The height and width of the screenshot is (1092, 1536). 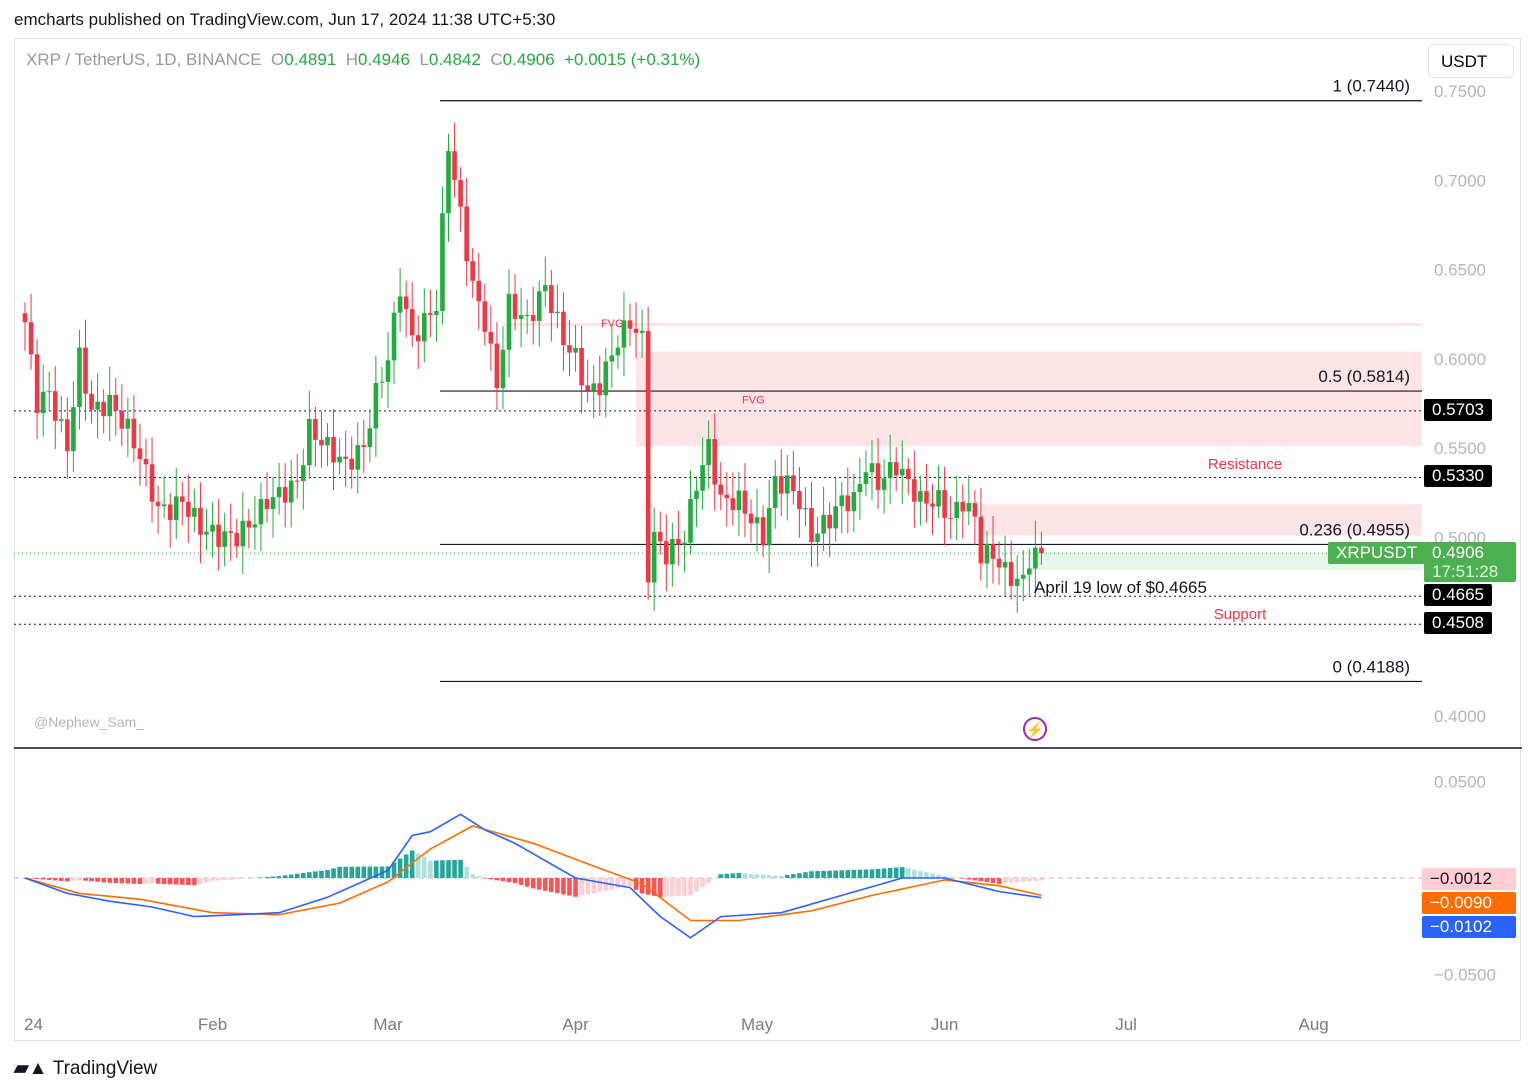 What do you see at coordinates (1314, 1024) in the screenshot?
I see `time-tick: Aug` at bounding box center [1314, 1024].